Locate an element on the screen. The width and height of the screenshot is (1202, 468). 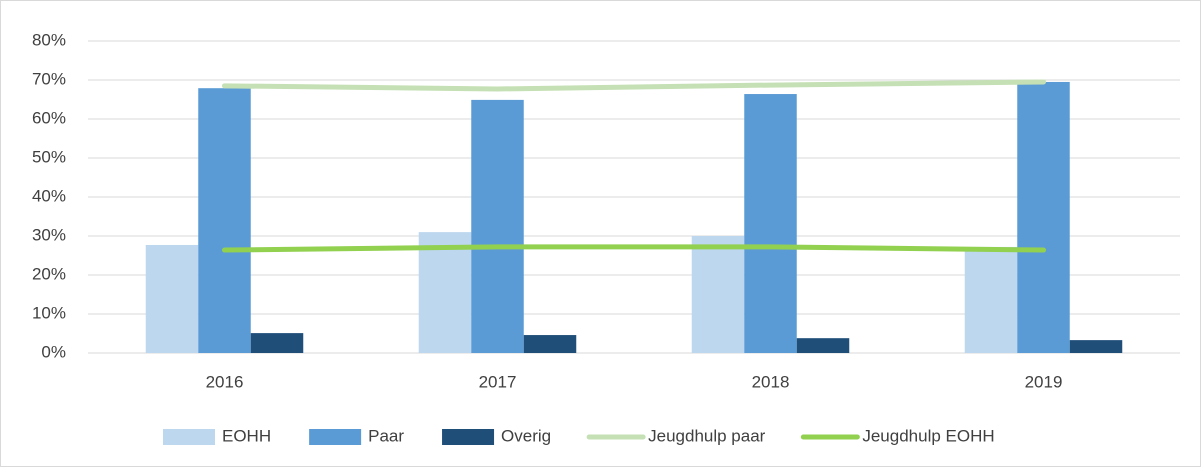
x-tick-label: 2018 is located at coordinates (771, 381).